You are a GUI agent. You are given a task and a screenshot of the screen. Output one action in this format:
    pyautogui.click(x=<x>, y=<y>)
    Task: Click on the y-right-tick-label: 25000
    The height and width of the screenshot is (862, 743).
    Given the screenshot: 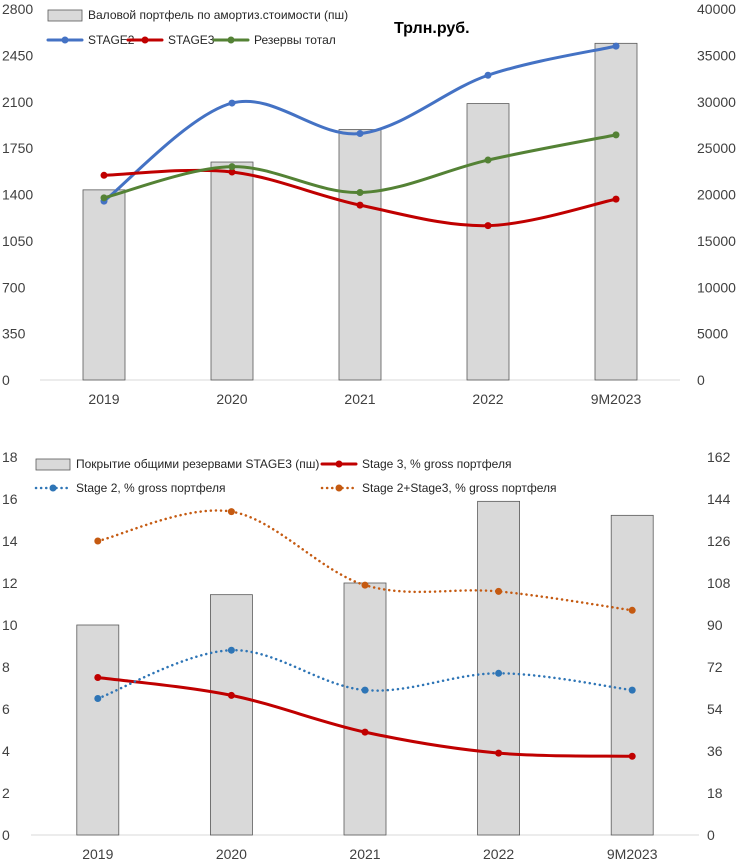 What is the action you would take?
    pyautogui.click(x=716, y=148)
    